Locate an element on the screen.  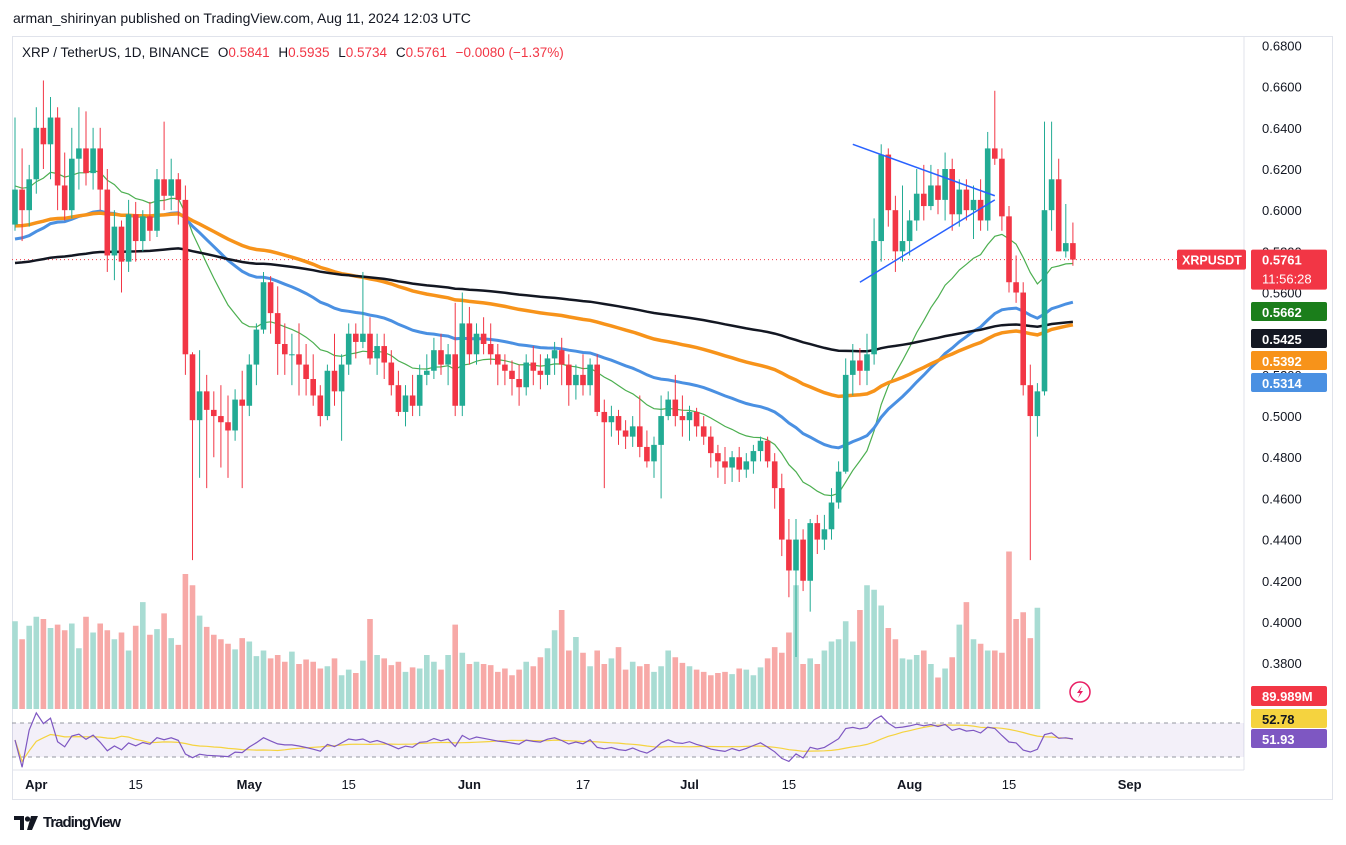
brand-name: TradingView is located at coordinates (82, 822).